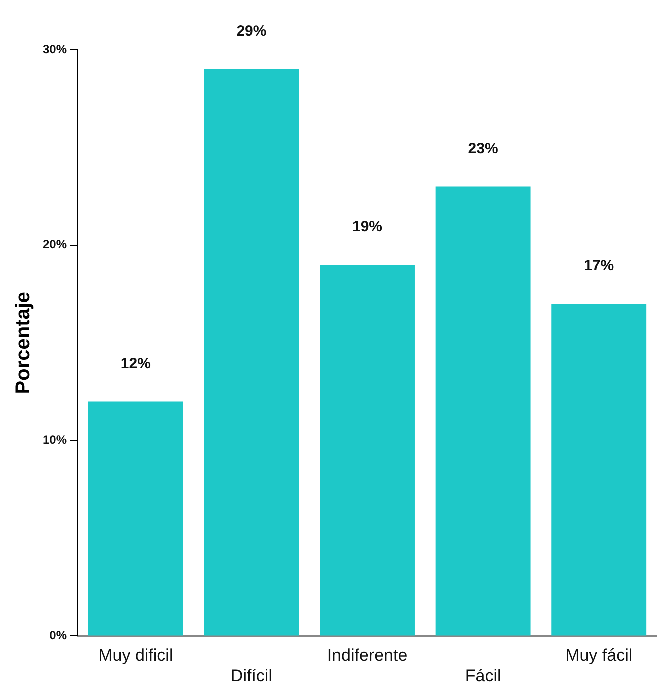 Image resolution: width=659 pixels, height=693 pixels. What do you see at coordinates (23, 343) in the screenshot?
I see `y-axis-title: Porcentaje` at bounding box center [23, 343].